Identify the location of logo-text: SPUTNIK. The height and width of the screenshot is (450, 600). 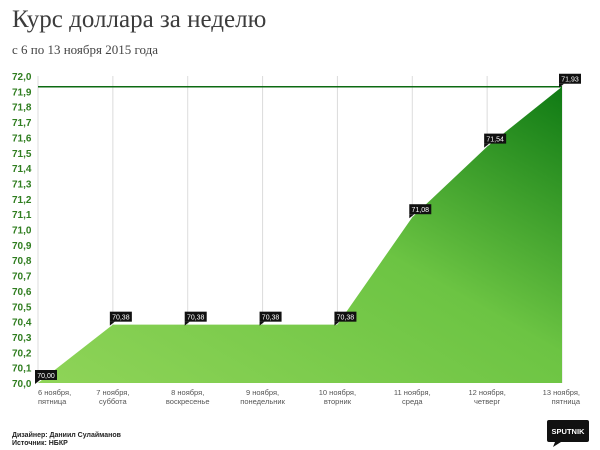
(569, 431).